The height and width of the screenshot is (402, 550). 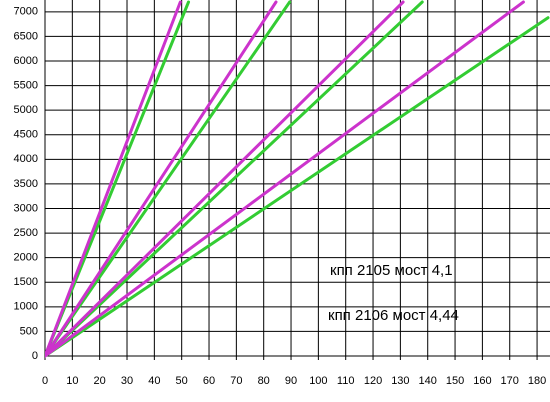 I want to click on y-tick-label: 5500, so click(x=26, y=85).